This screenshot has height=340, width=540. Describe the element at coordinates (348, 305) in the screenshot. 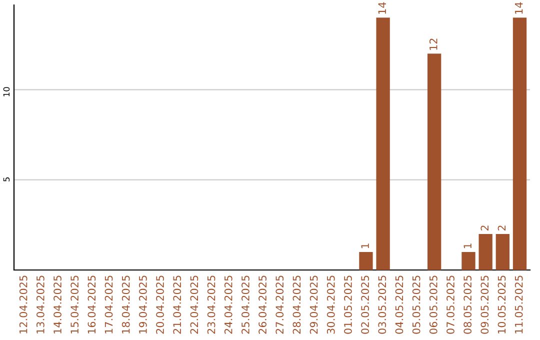

I see `x-tick-label: 01.05.2025` at that location.